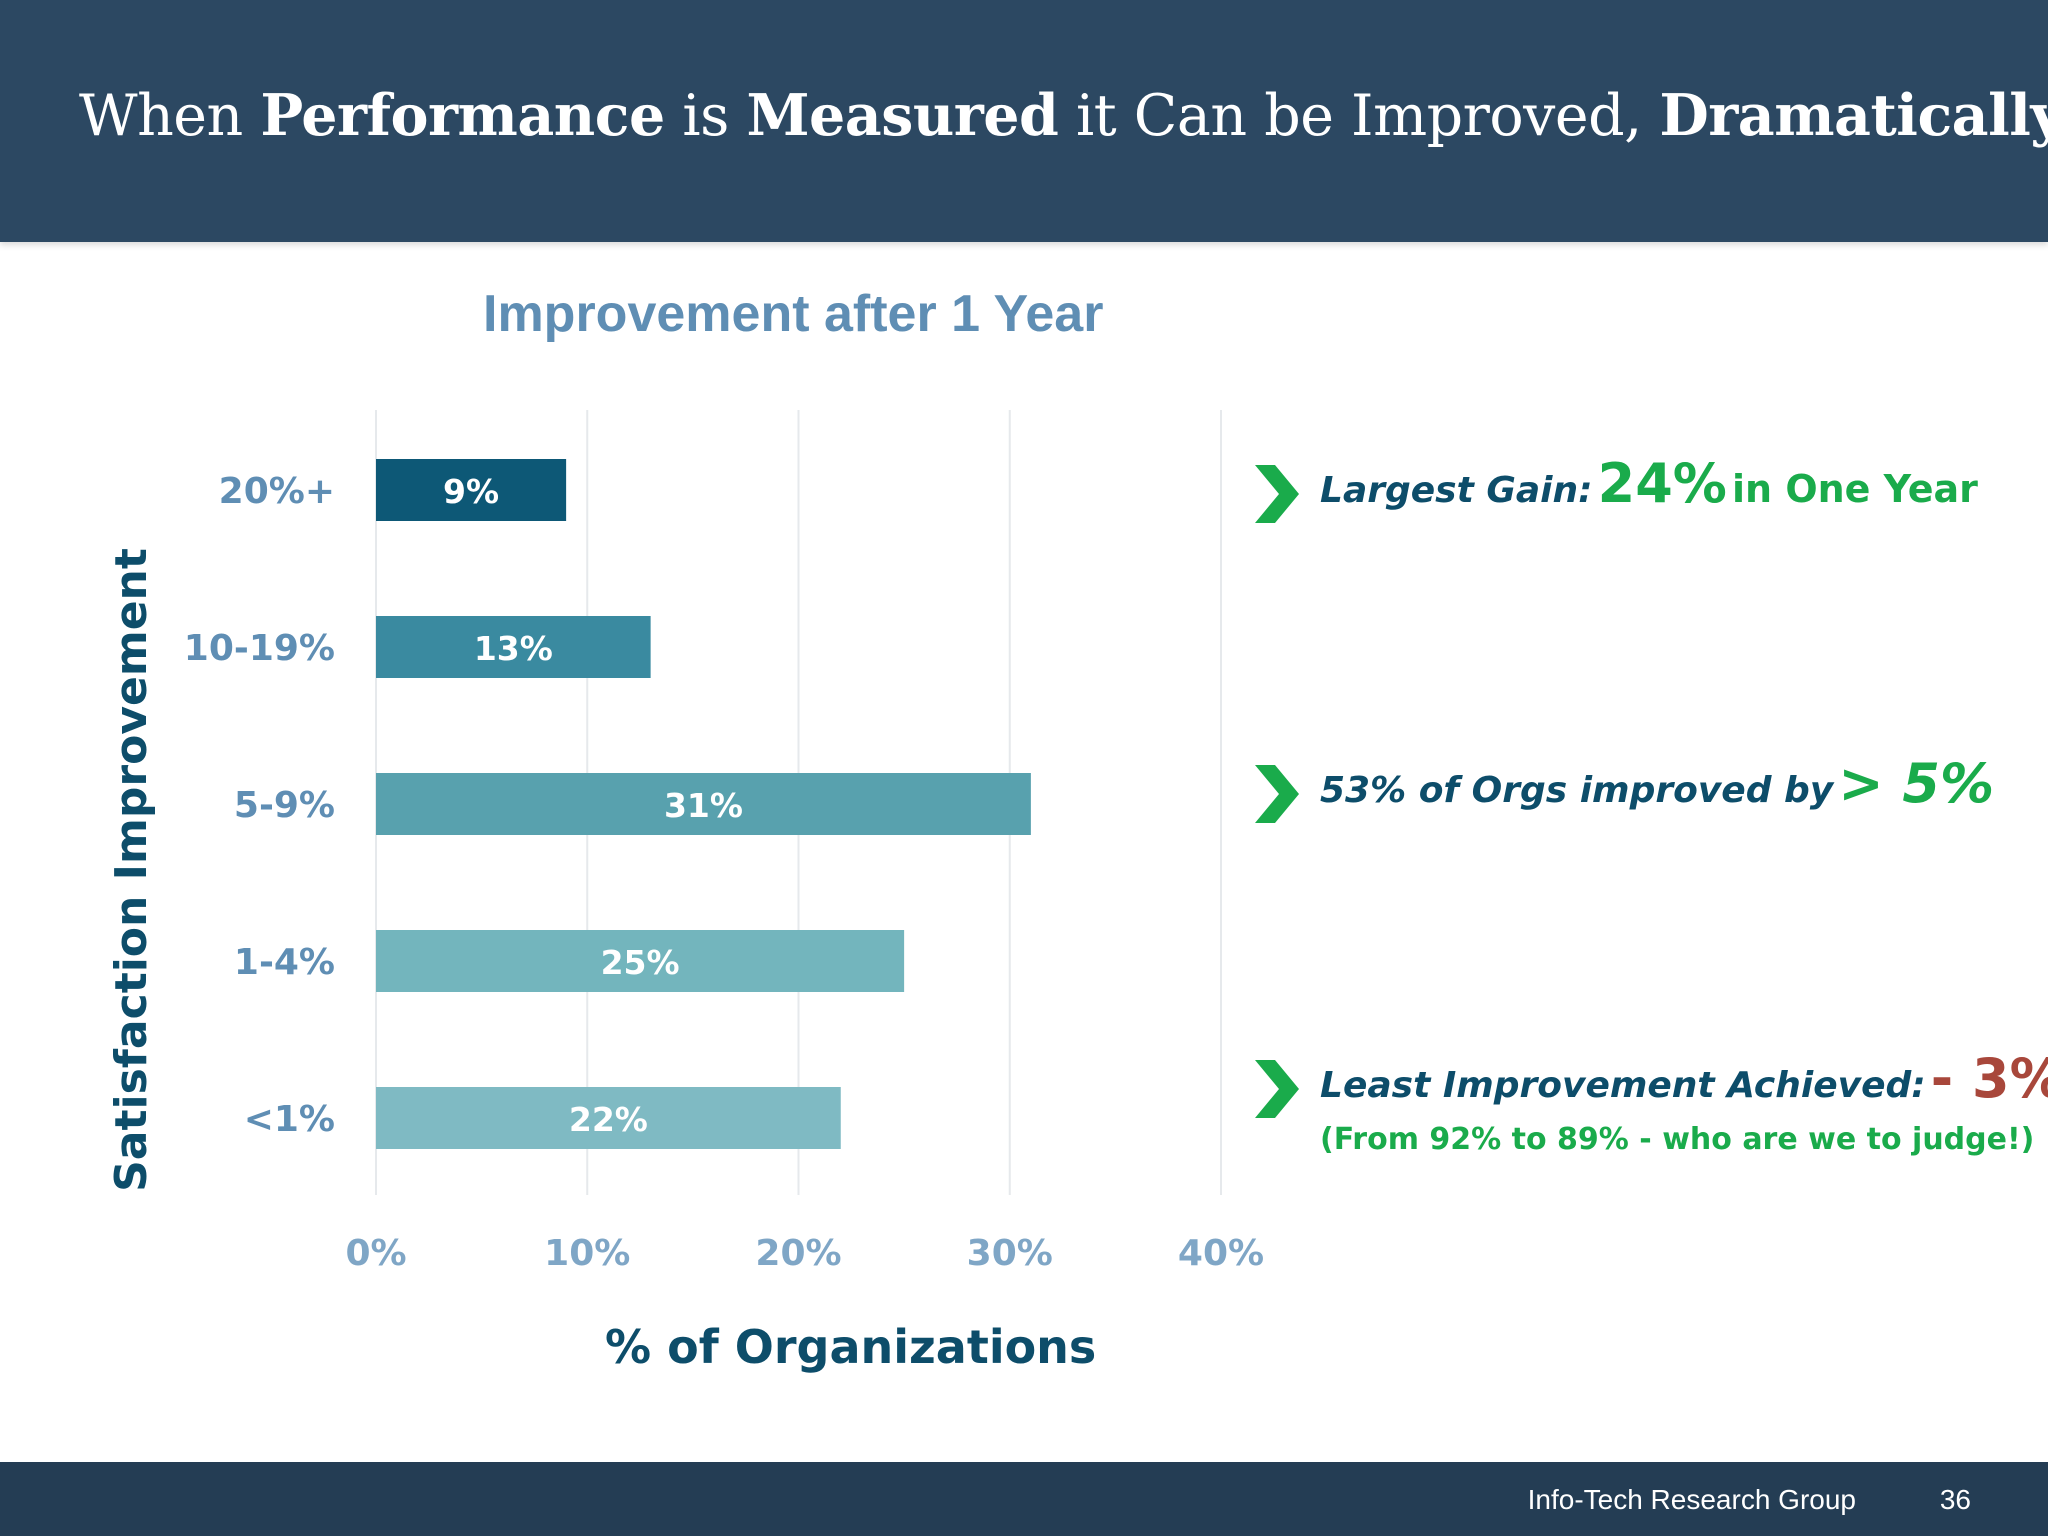 This screenshot has height=1536, width=2048. I want to click on title-part-bold: Measured, so click(902, 115).